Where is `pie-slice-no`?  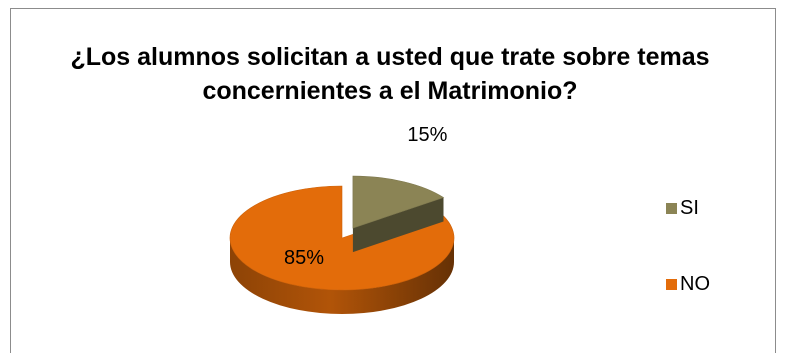 pie-slice-no is located at coordinates (342, 249).